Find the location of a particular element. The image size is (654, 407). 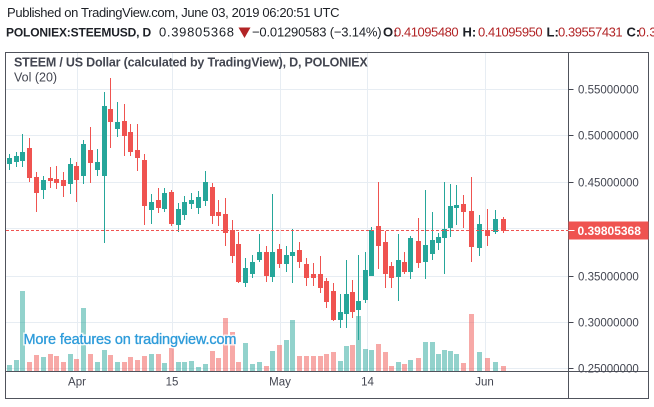

svg-text: 14 is located at coordinates (367, 383).